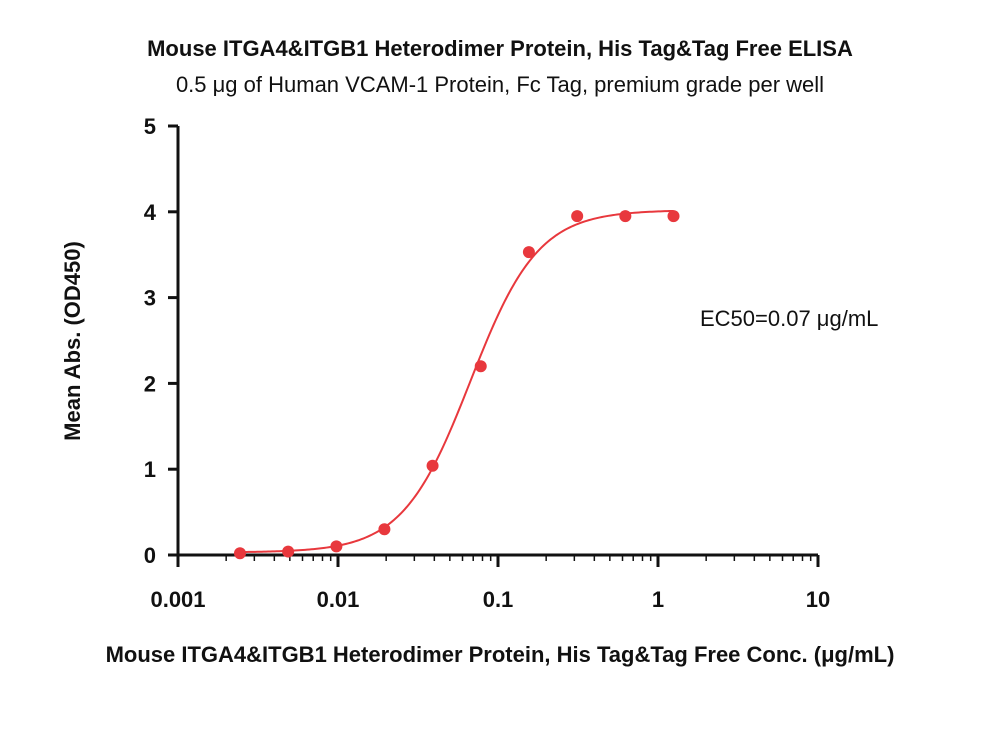  Describe the element at coordinates (498, 599) in the screenshot. I see `x-tick-label: 0.1` at that location.